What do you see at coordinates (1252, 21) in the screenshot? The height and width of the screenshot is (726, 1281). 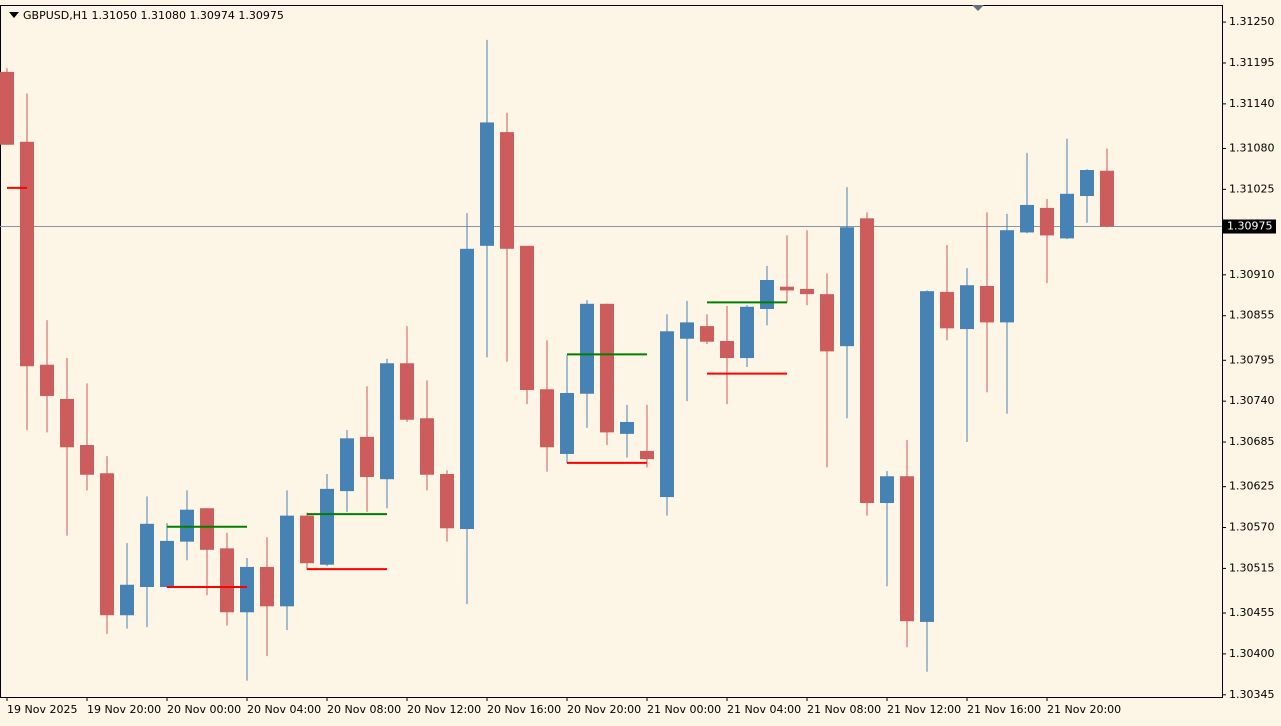 I see `y-tick-label: 1.31250` at bounding box center [1252, 21].